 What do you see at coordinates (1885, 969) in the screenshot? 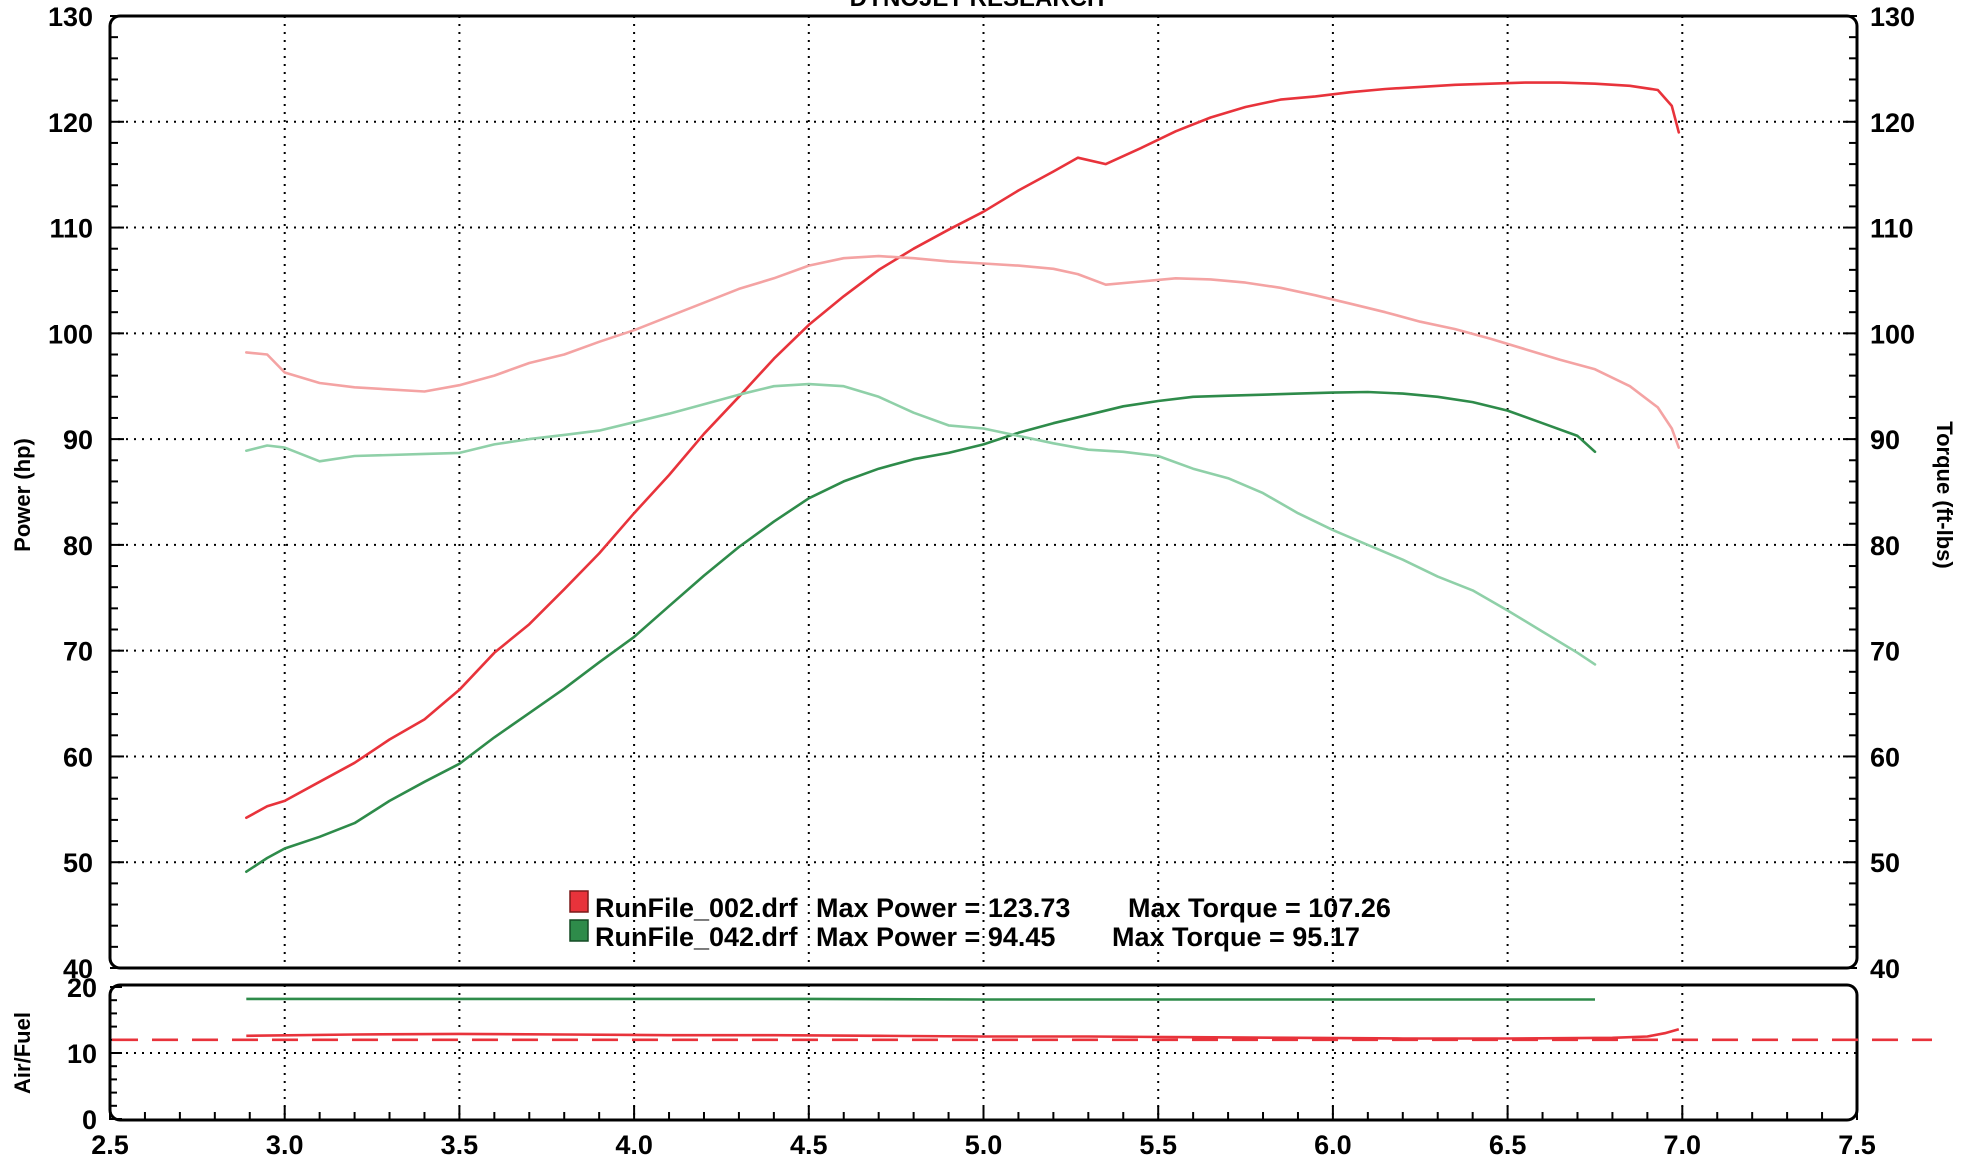
I see `torque-tick-label: 40` at bounding box center [1885, 969].